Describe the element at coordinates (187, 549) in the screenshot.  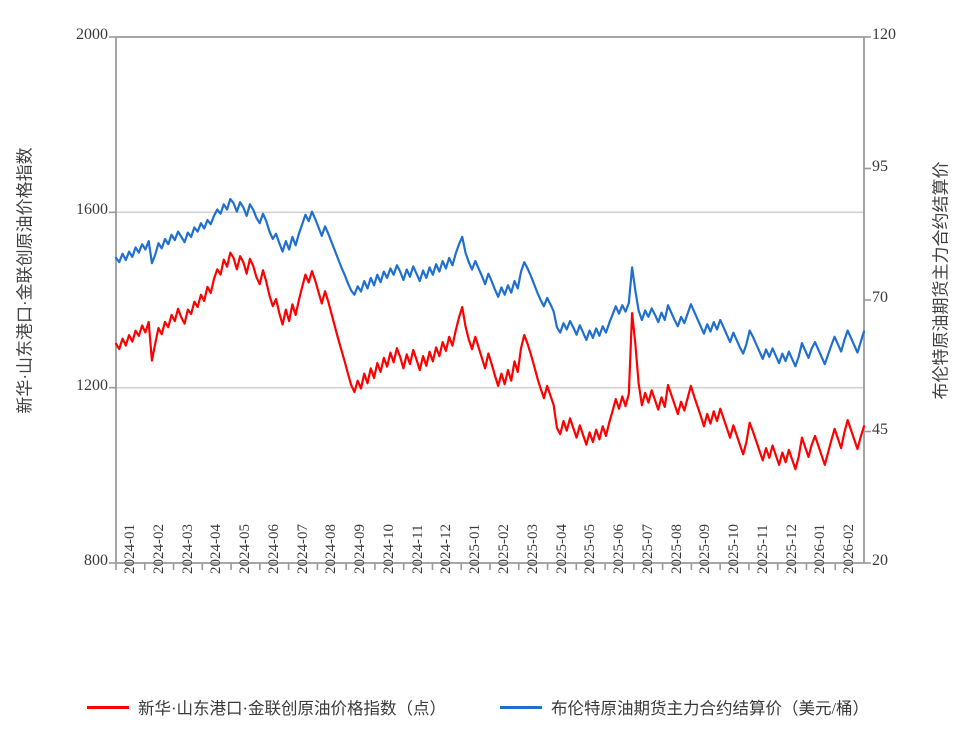
I see `x-axis-tick-label: 2024-03` at that location.